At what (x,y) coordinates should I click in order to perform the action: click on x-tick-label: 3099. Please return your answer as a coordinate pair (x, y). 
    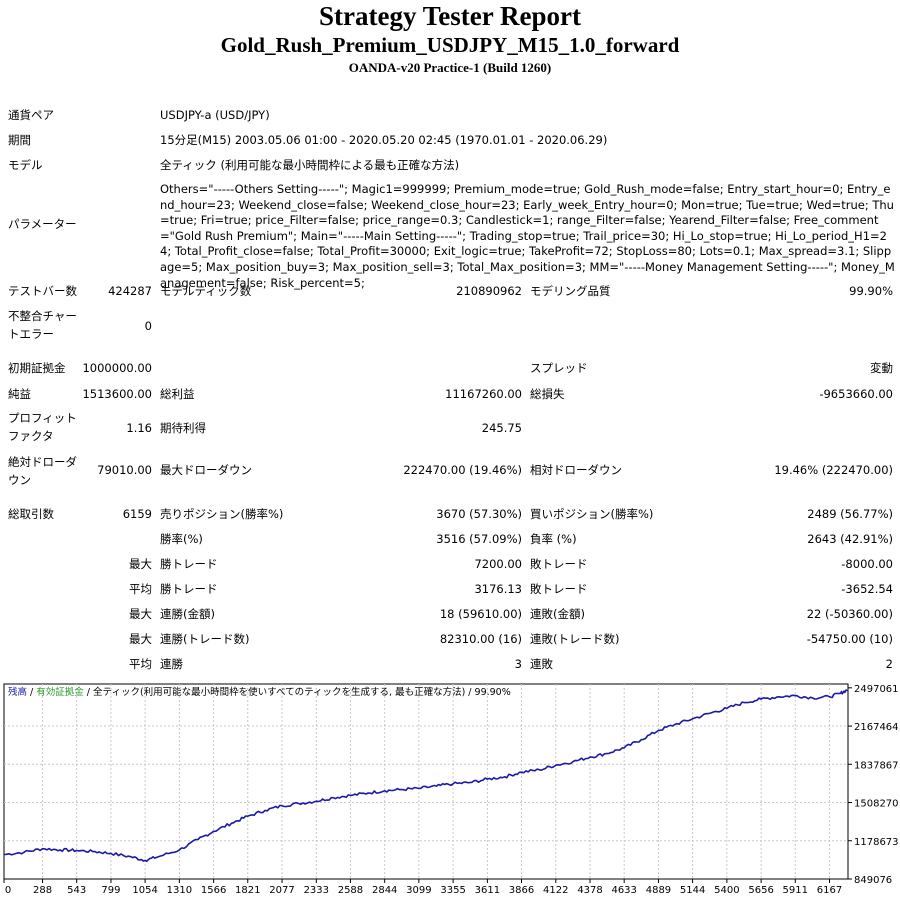
    Looking at the image, I should click on (418, 890).